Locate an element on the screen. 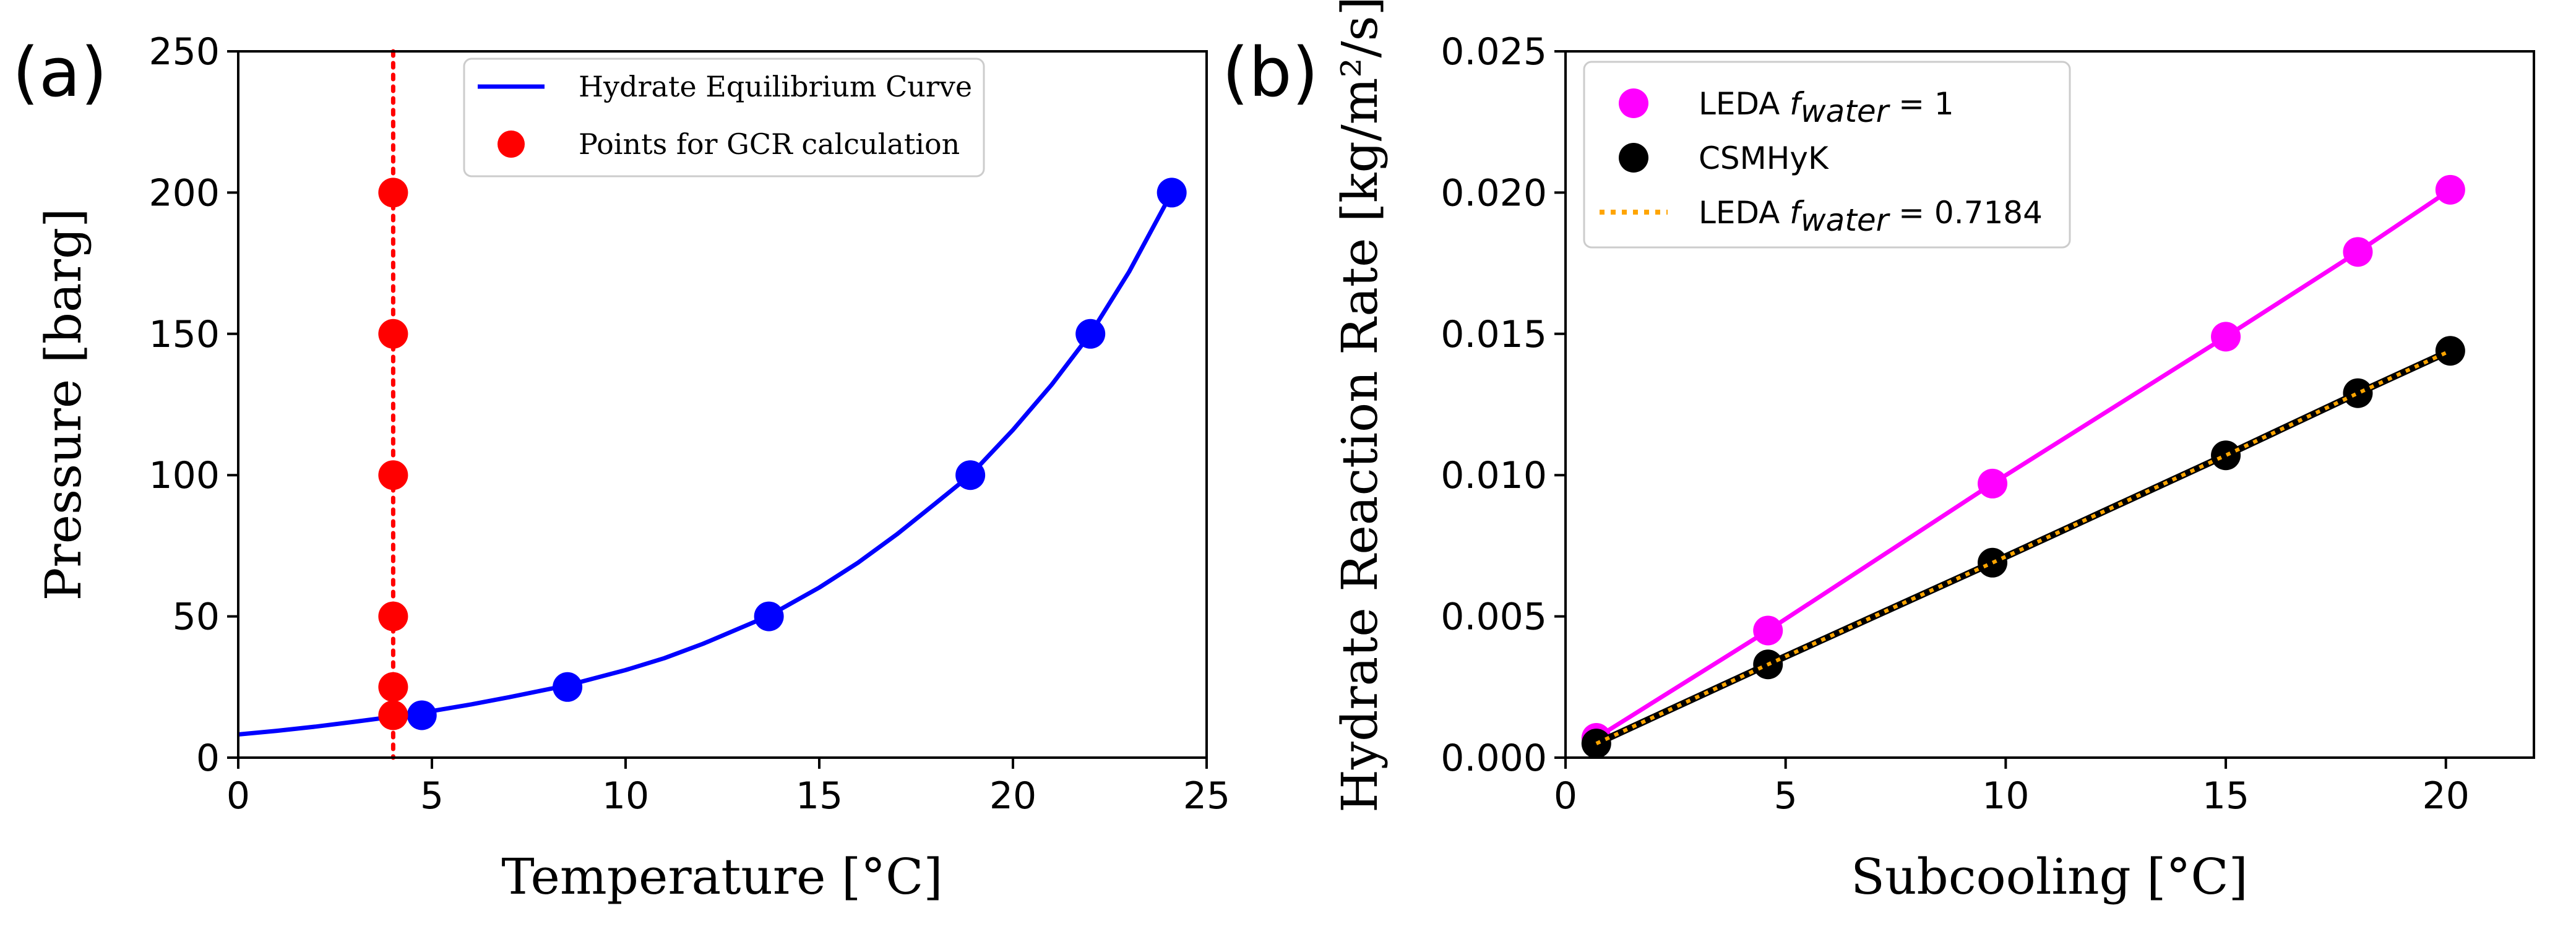 The image size is (2576, 937). panel-a-y-tick-label: 0 is located at coordinates (208, 758).